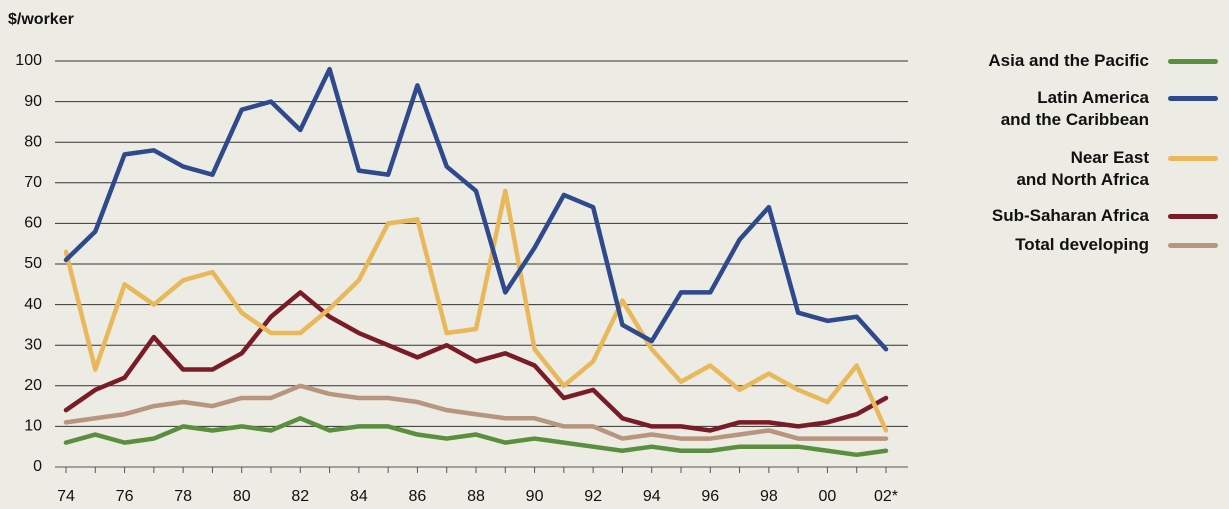  What do you see at coordinates (1082, 244) in the screenshot?
I see `legend-label: Total developing` at bounding box center [1082, 244].